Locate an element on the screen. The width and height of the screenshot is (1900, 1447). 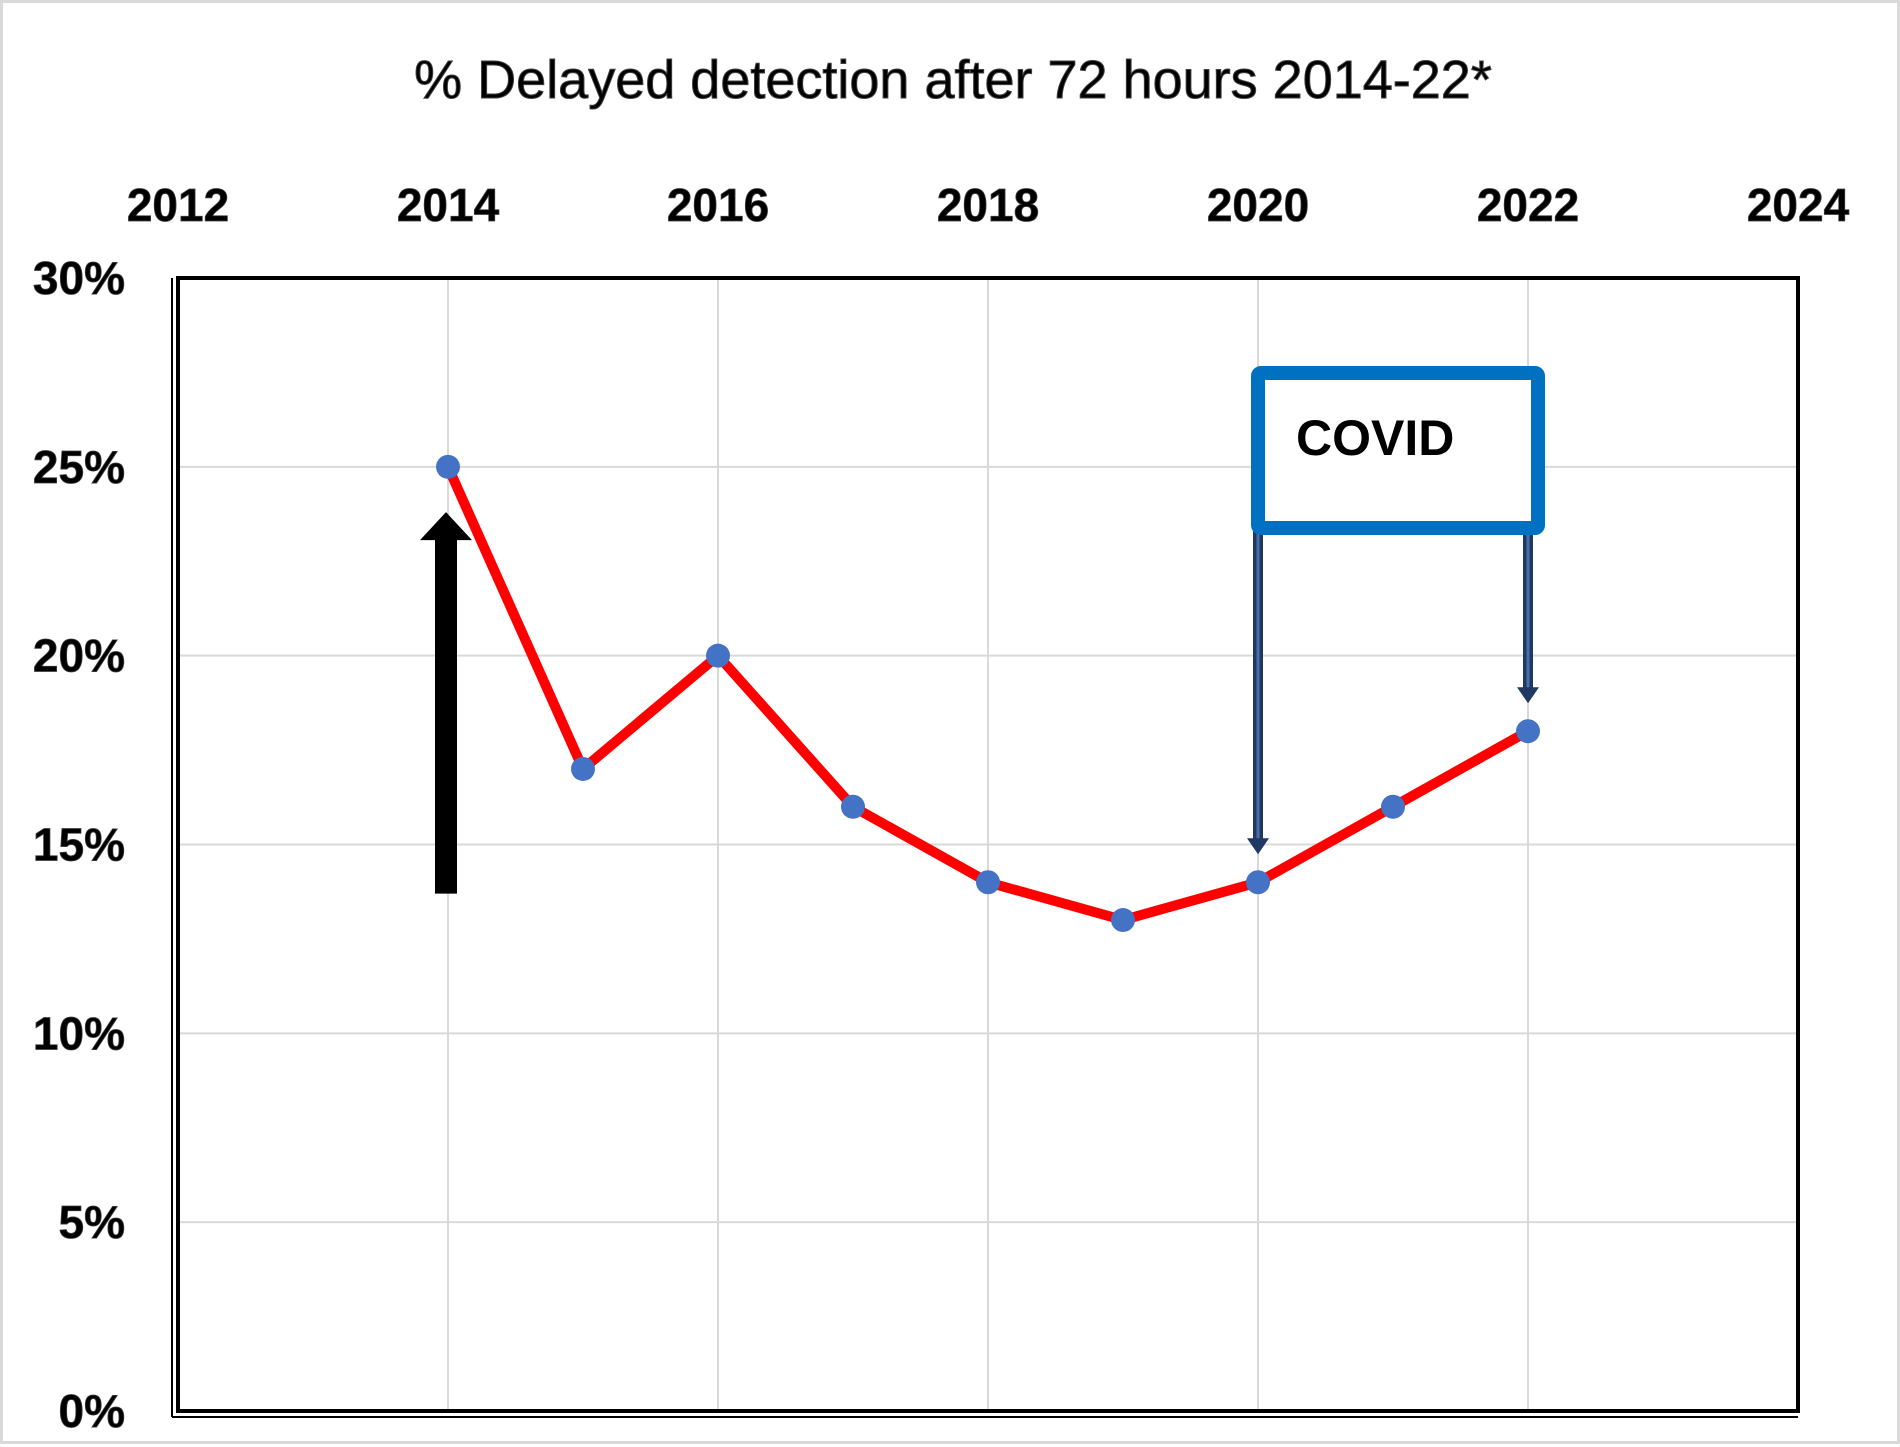
y-tick-label: 0% is located at coordinates (92, 1411).